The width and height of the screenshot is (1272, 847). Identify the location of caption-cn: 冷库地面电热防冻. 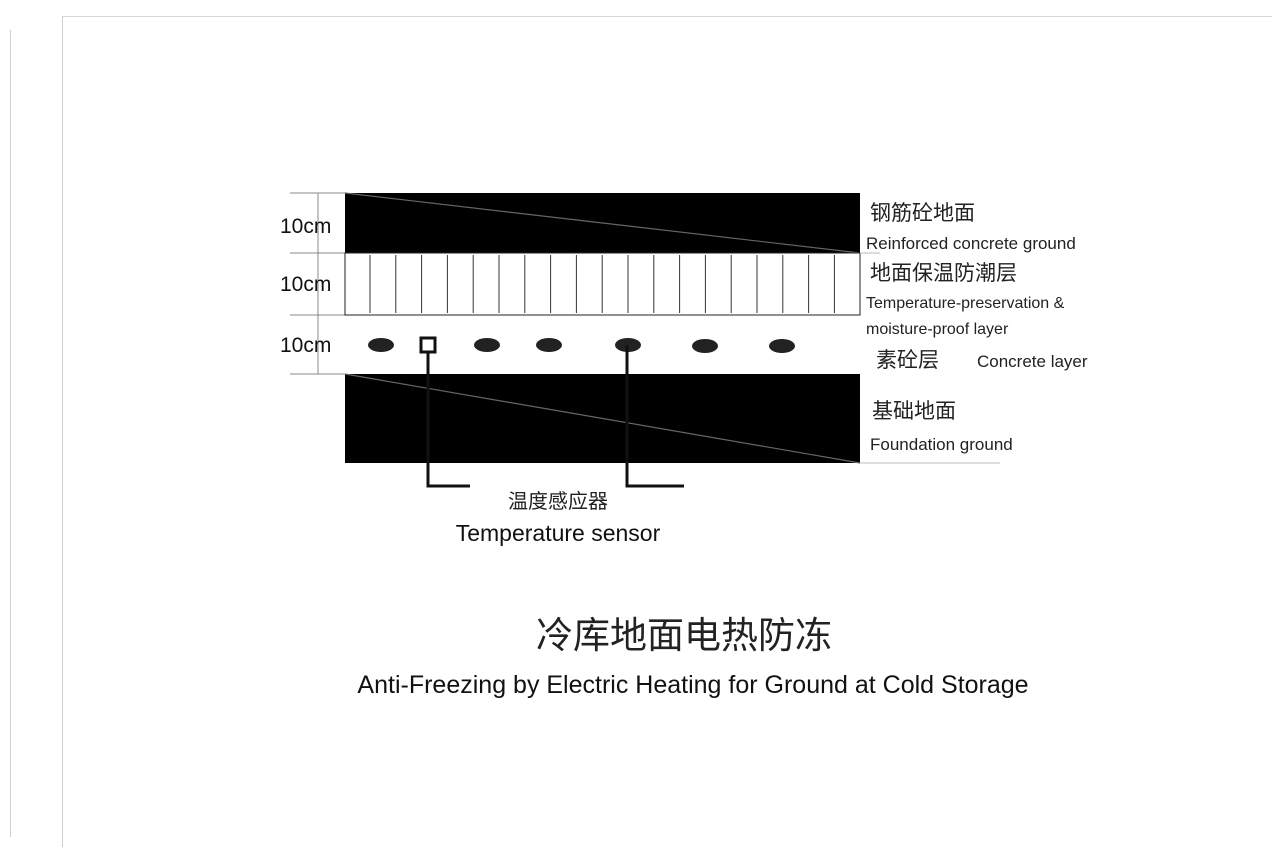
(684, 635).